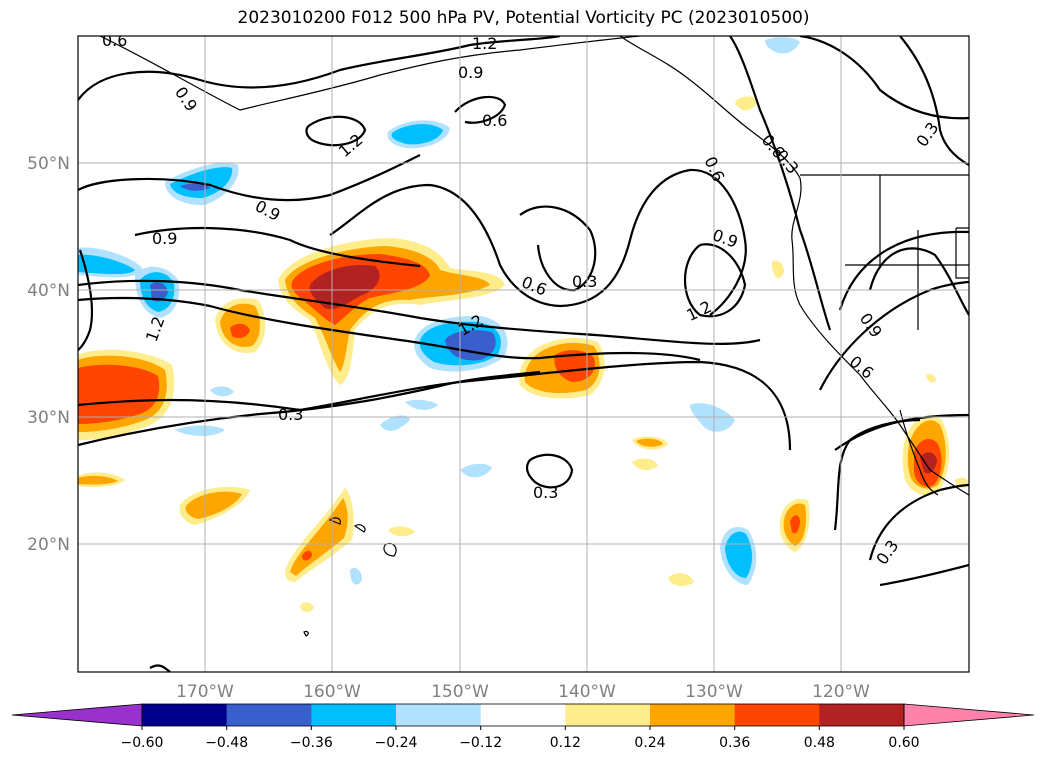  I want to click on latitude-label: 30°N, so click(48, 418).